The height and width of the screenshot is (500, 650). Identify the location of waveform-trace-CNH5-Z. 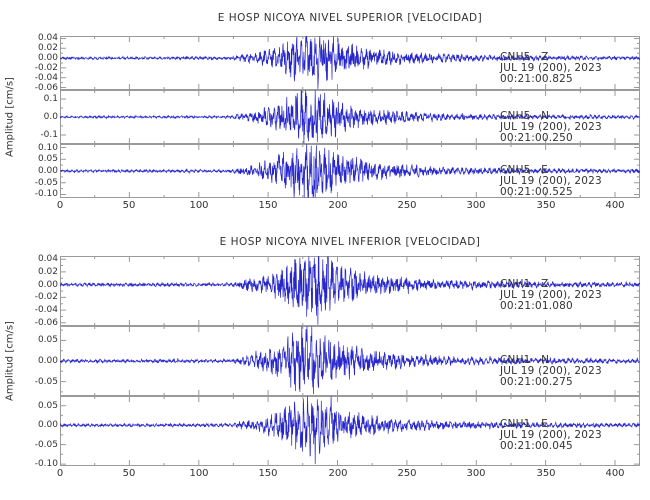
(350, 63).